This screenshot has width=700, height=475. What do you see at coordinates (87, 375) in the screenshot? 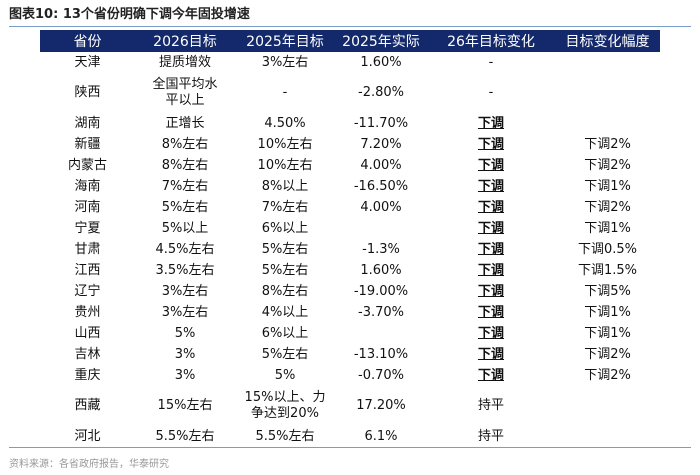
I see `table-cell: 重庆` at bounding box center [87, 375].